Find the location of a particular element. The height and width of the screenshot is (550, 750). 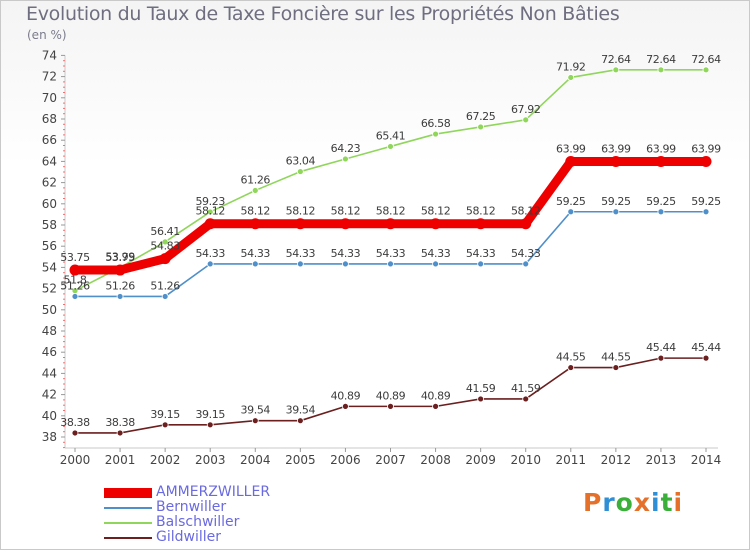

data-label: 67.25 is located at coordinates (481, 116).